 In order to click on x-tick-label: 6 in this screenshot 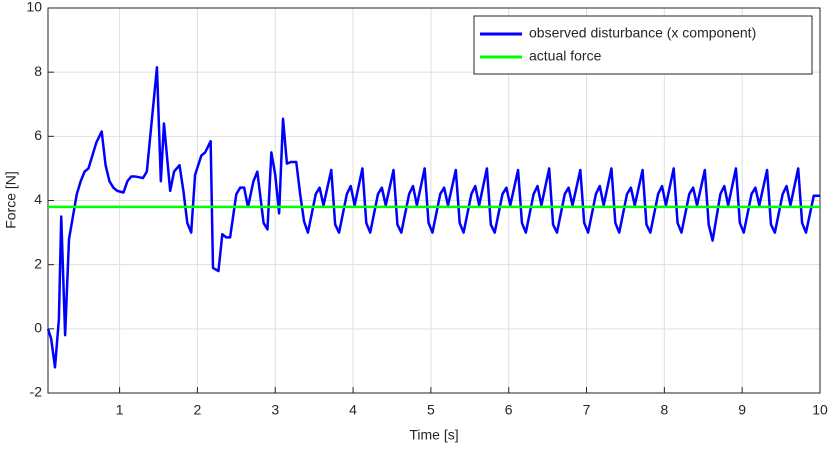, I will do `click(509, 410)`.